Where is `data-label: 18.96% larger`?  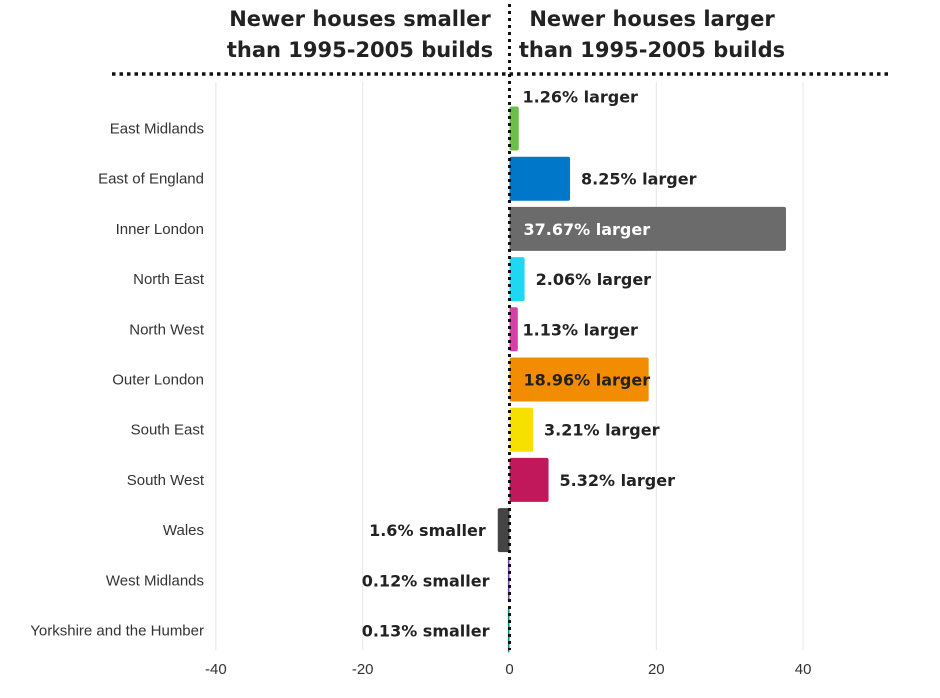 data-label: 18.96% larger is located at coordinates (587, 380).